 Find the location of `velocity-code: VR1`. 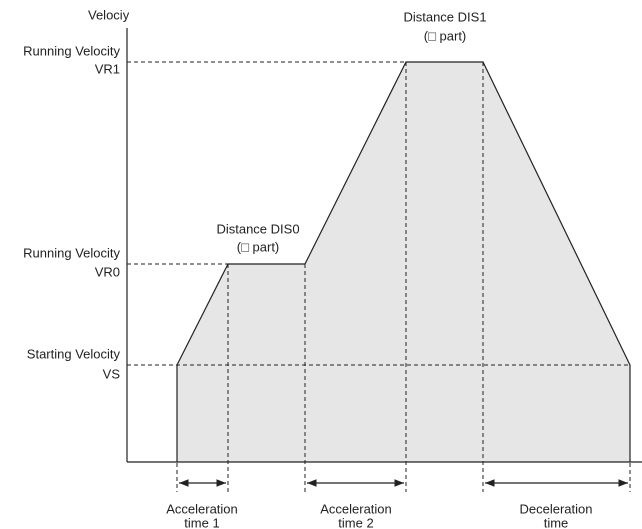

velocity-code: VR1 is located at coordinates (107, 68).